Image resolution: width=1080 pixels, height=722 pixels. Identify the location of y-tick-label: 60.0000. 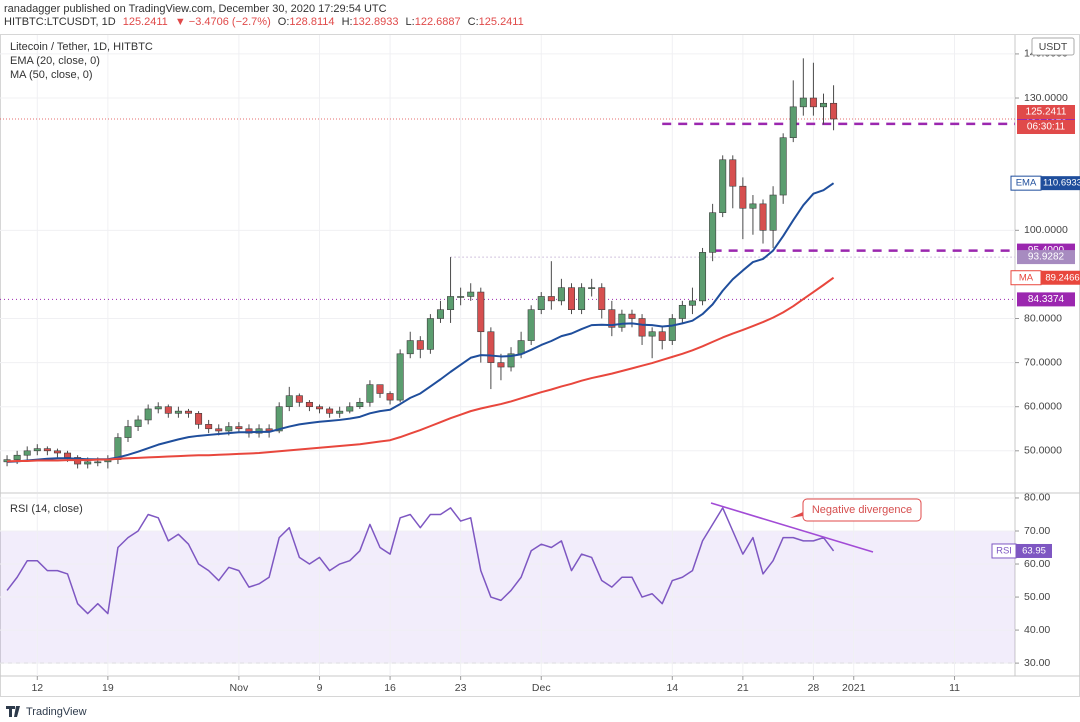
(1043, 406).